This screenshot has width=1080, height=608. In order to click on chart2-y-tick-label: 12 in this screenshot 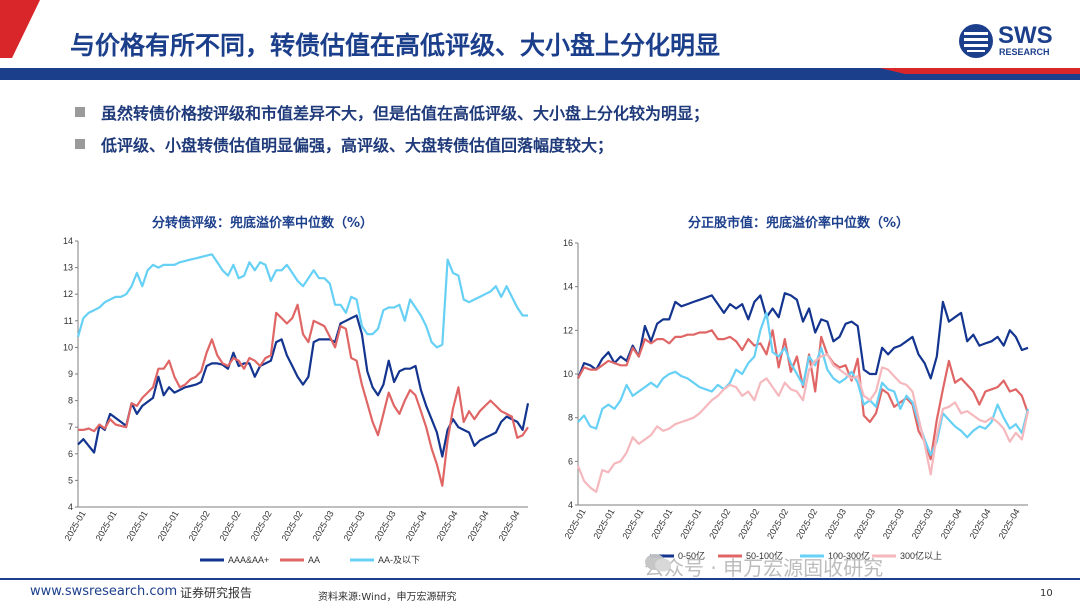, I will do `click(568, 330)`.